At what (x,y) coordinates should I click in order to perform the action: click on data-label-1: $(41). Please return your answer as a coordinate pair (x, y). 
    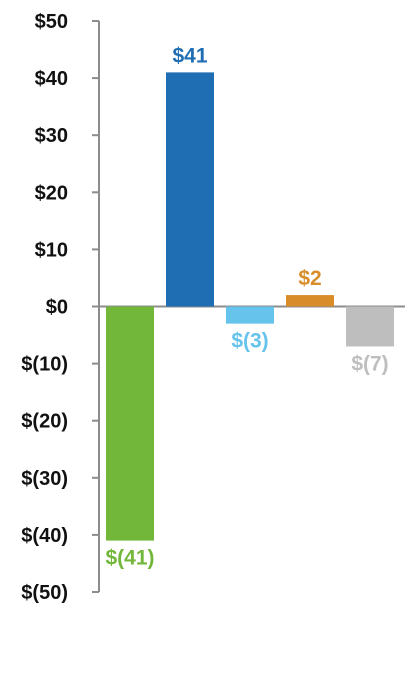
    Looking at the image, I should click on (129, 558).